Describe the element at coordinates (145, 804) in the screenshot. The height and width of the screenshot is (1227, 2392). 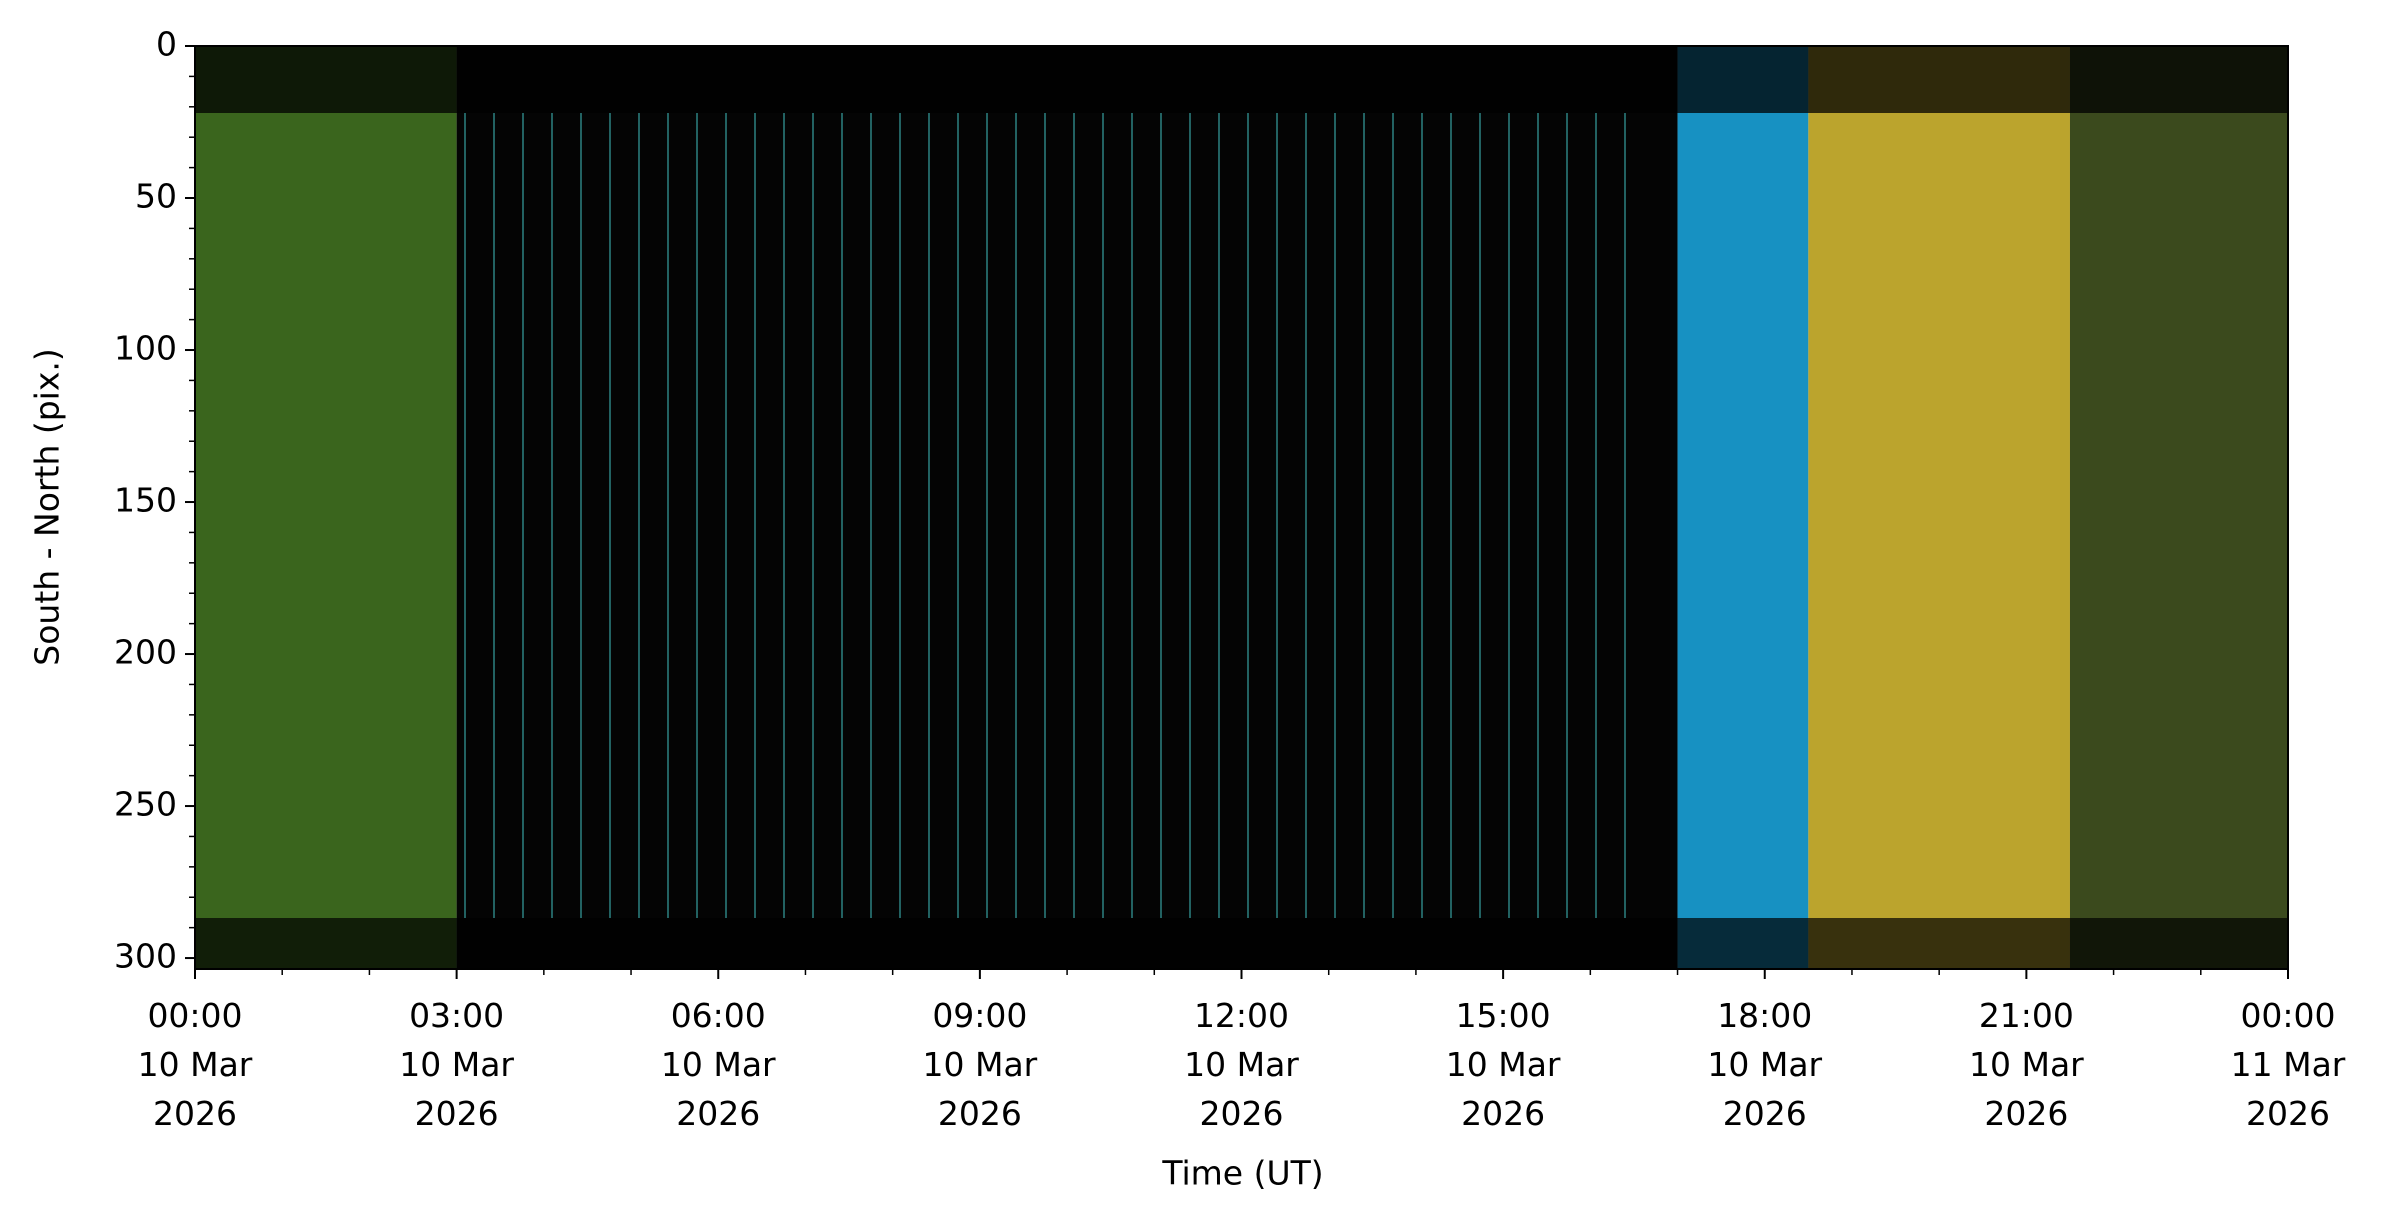
I see `y-tick-label: 250` at that location.